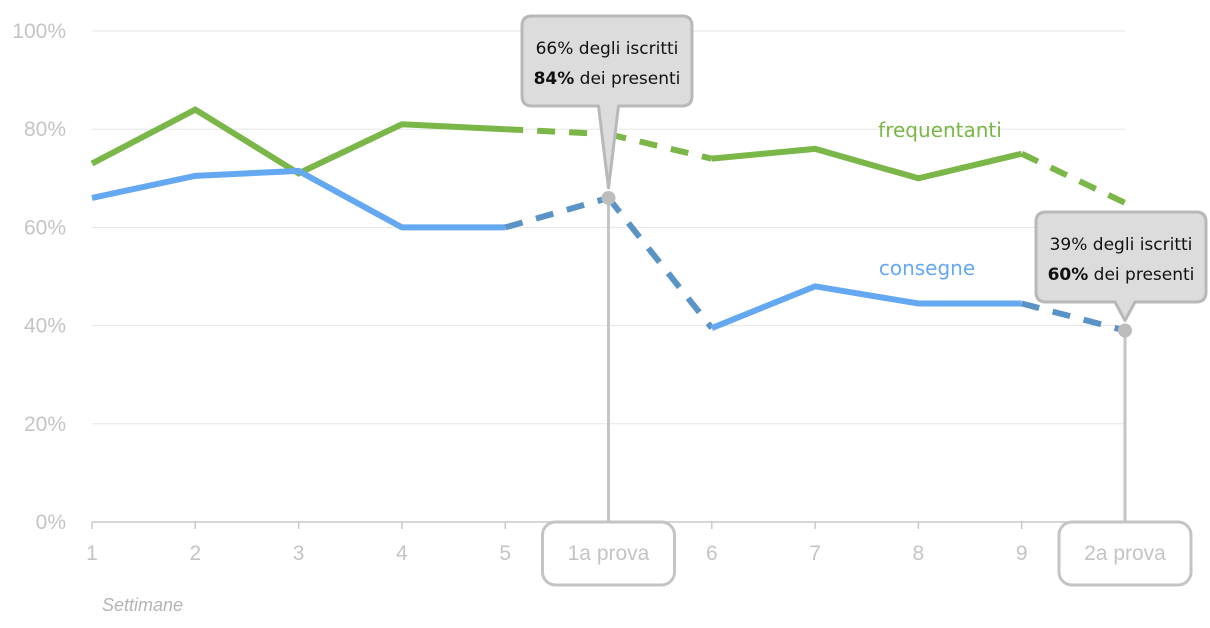 The height and width of the screenshot is (628, 1210). Describe the element at coordinates (927, 268) in the screenshot. I see `series-label-consegne: consegne` at that location.